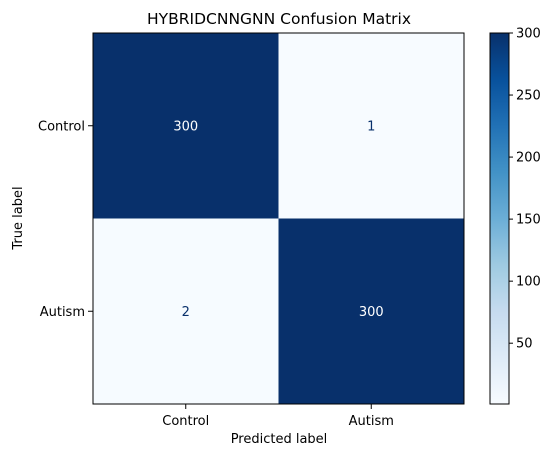 Image resolution: width=550 pixels, height=453 pixels. What do you see at coordinates (18, 218) in the screenshot?
I see `y-axis-label: True label` at bounding box center [18, 218].